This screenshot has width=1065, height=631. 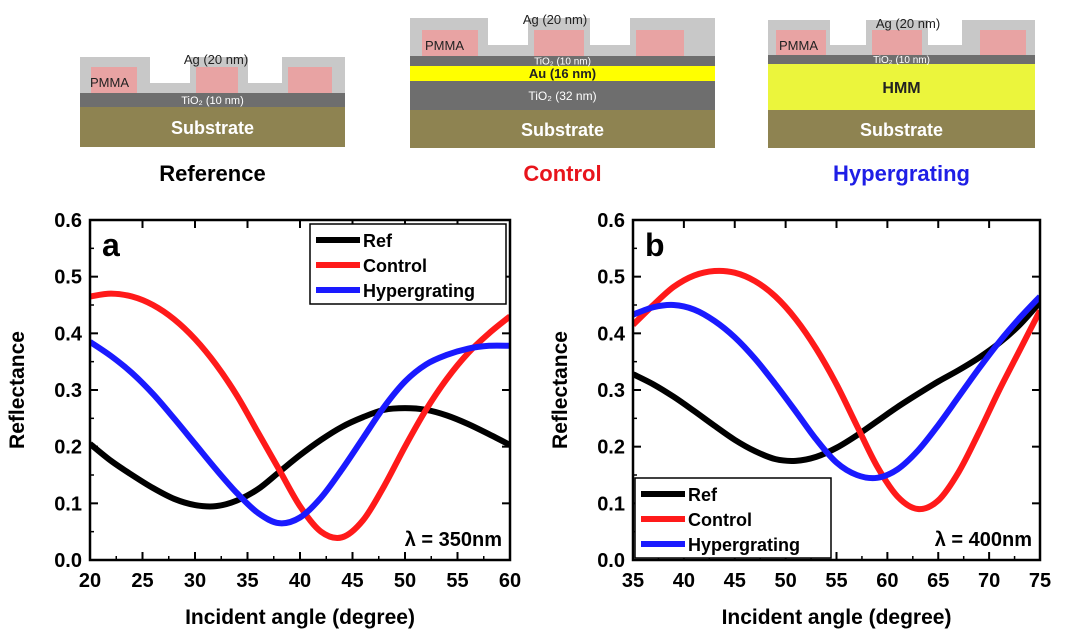 I want to click on gold-layer, so click(x=562, y=73).